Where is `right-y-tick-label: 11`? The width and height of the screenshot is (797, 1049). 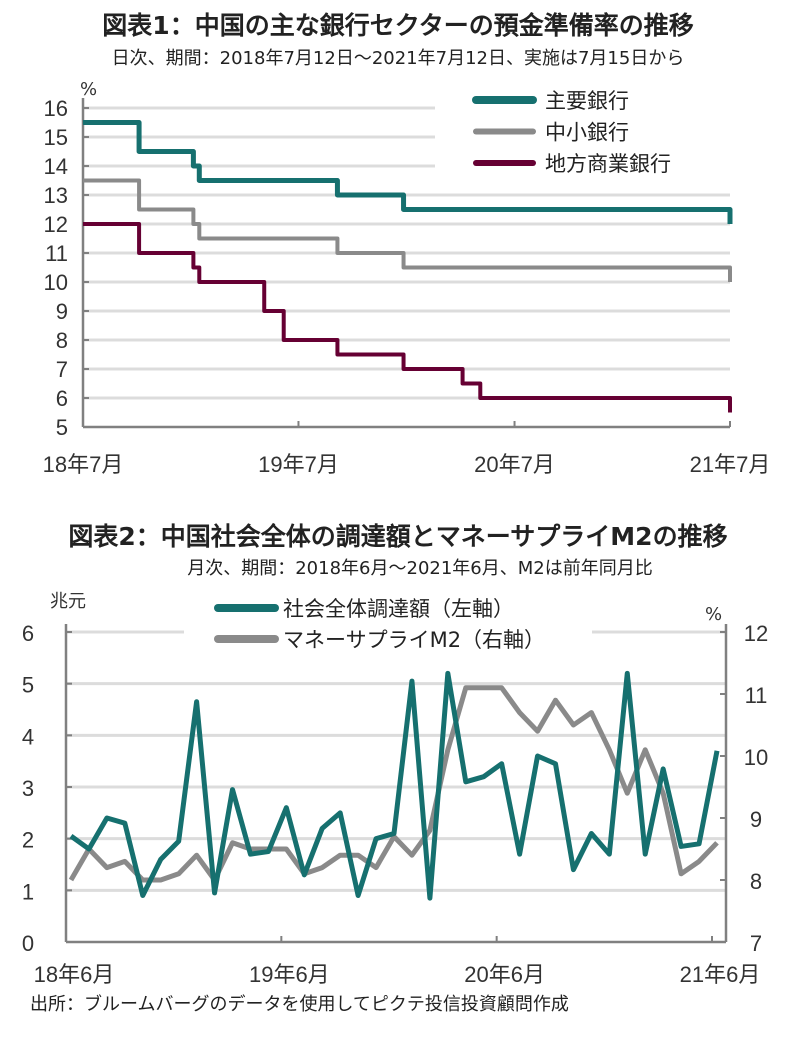 right-y-tick-label: 11 is located at coordinates (756, 695).